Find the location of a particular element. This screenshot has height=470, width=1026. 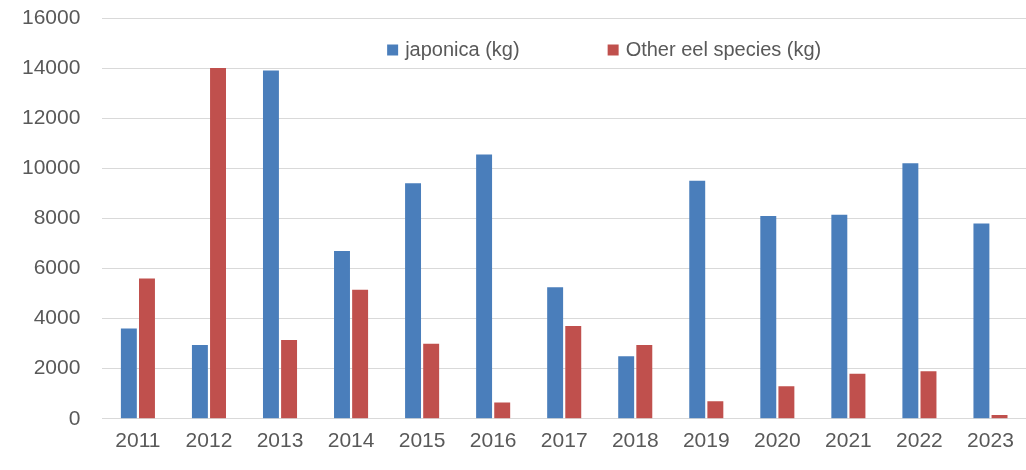

legend-label: Other eel species (kg) is located at coordinates (723, 48).